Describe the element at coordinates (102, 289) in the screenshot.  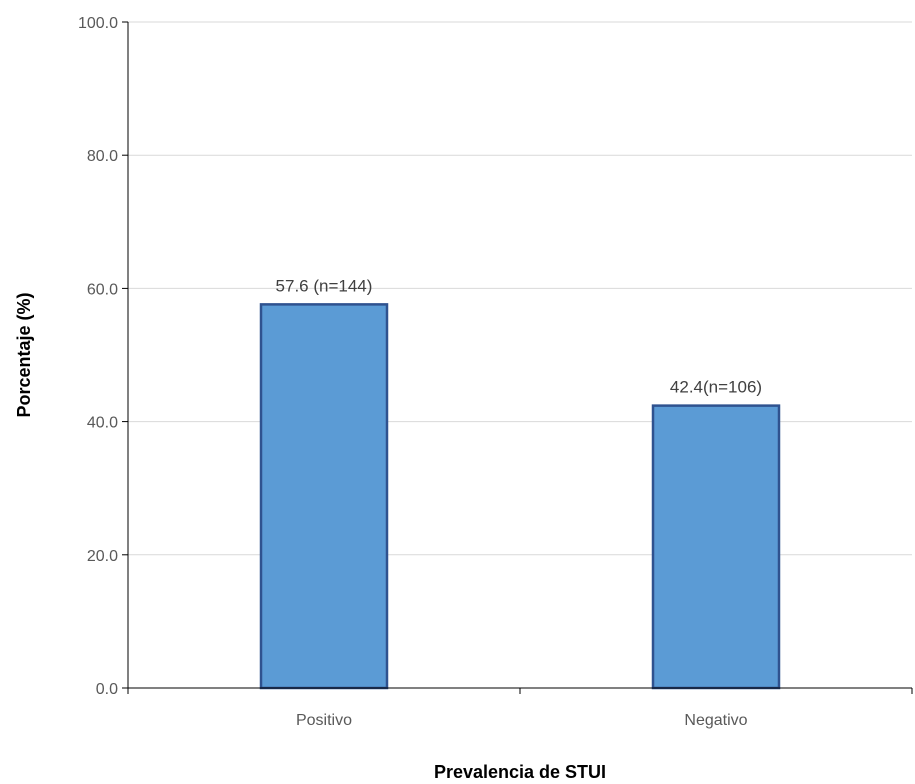
I see `y-tick-label: 60.0` at that location.